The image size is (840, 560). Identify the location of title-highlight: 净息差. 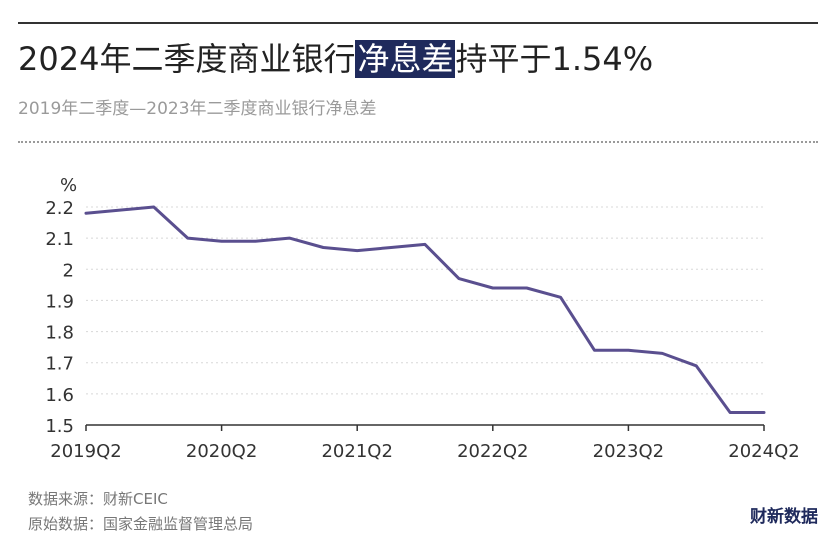
(405, 59).